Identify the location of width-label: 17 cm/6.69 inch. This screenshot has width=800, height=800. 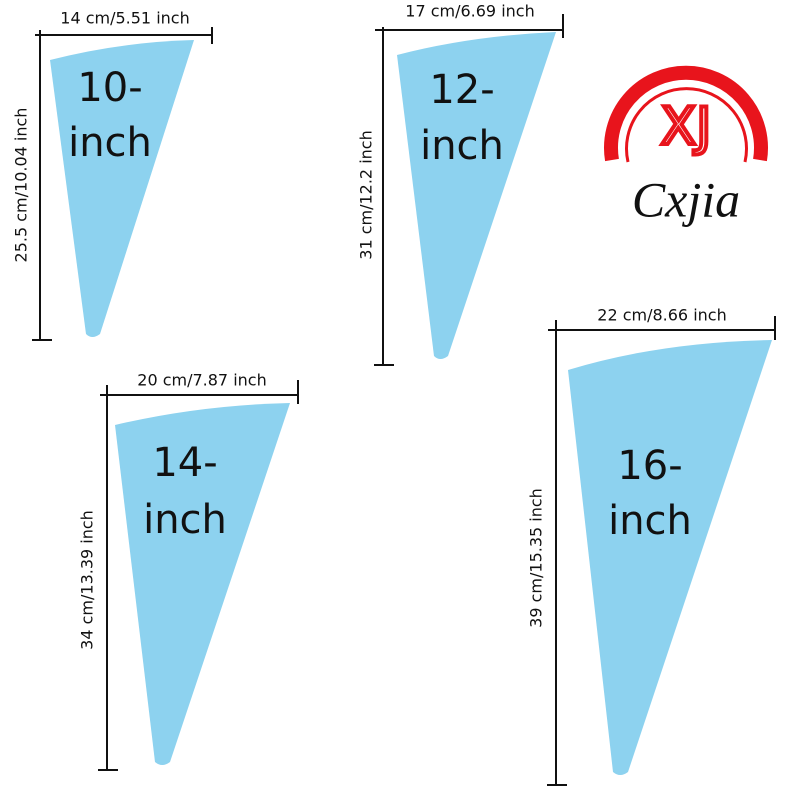
(469, 11).